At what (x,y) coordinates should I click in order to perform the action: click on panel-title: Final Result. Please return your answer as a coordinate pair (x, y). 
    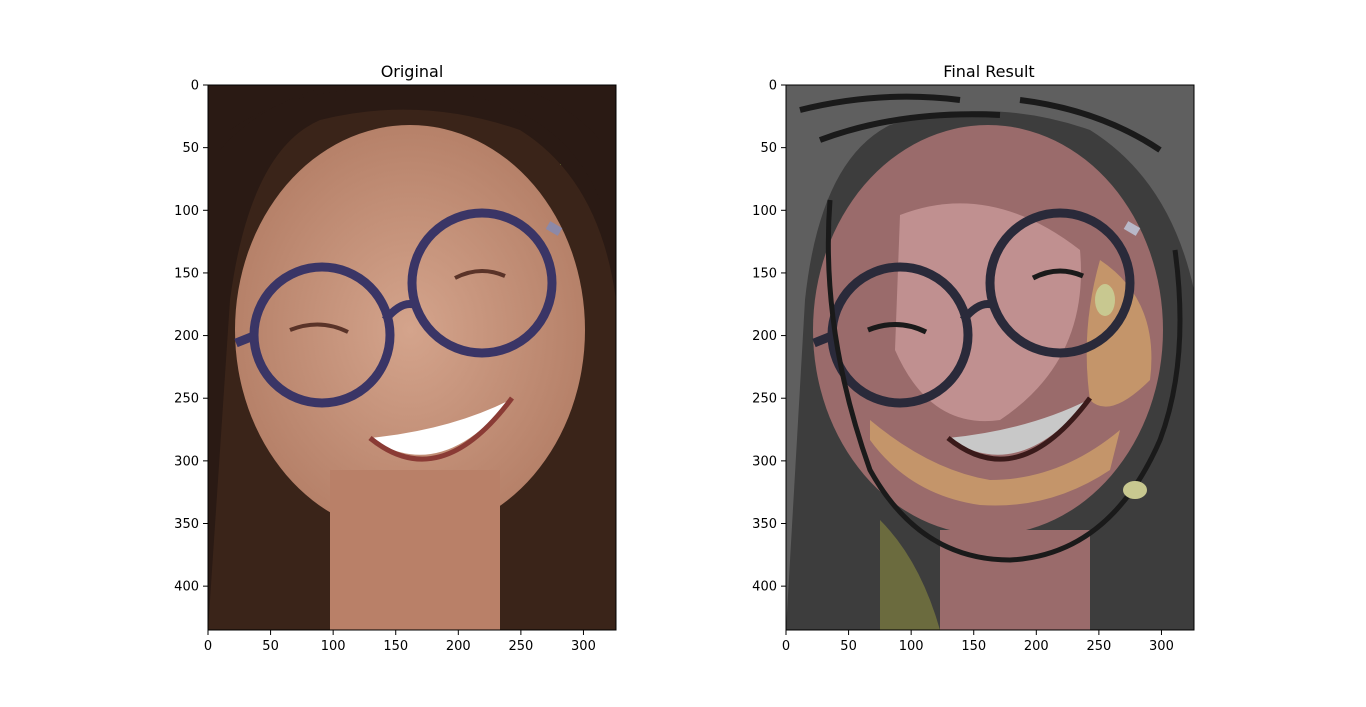
    Looking at the image, I should click on (988, 71).